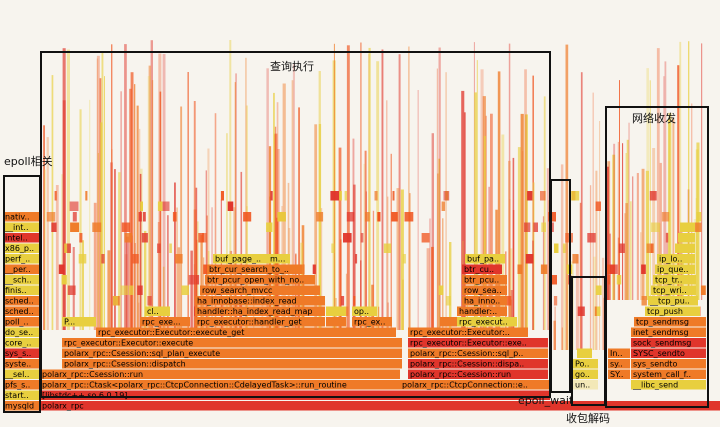 This screenshot has height=427, width=720. Describe the element at coordinates (674, 280) in the screenshot. I see `flame-frame: tcp_tr..` at that location.